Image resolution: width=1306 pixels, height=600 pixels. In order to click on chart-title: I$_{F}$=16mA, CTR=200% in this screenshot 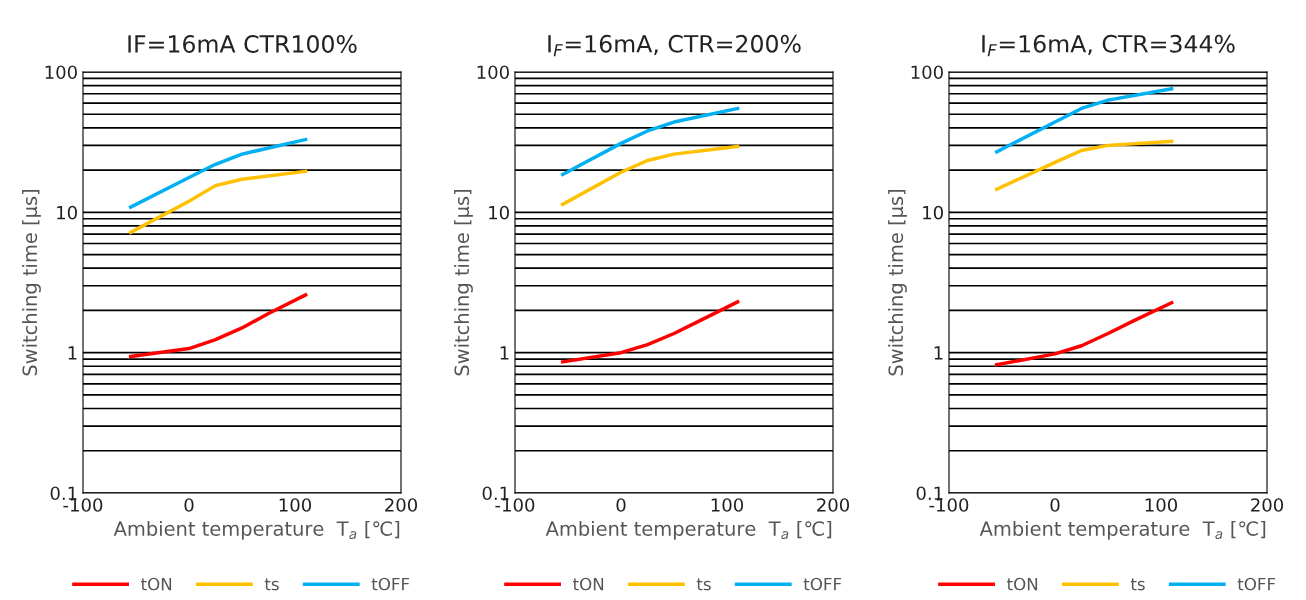, I will do `click(674, 45)`.